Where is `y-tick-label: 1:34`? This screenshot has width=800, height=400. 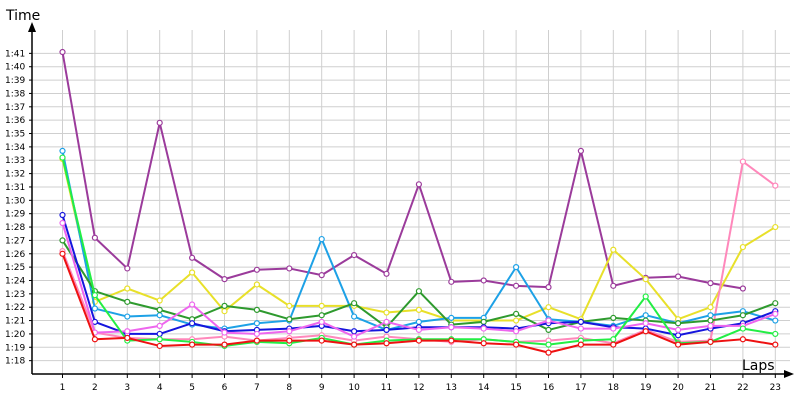 y-tick-label: 1:34 is located at coordinates (15, 148).